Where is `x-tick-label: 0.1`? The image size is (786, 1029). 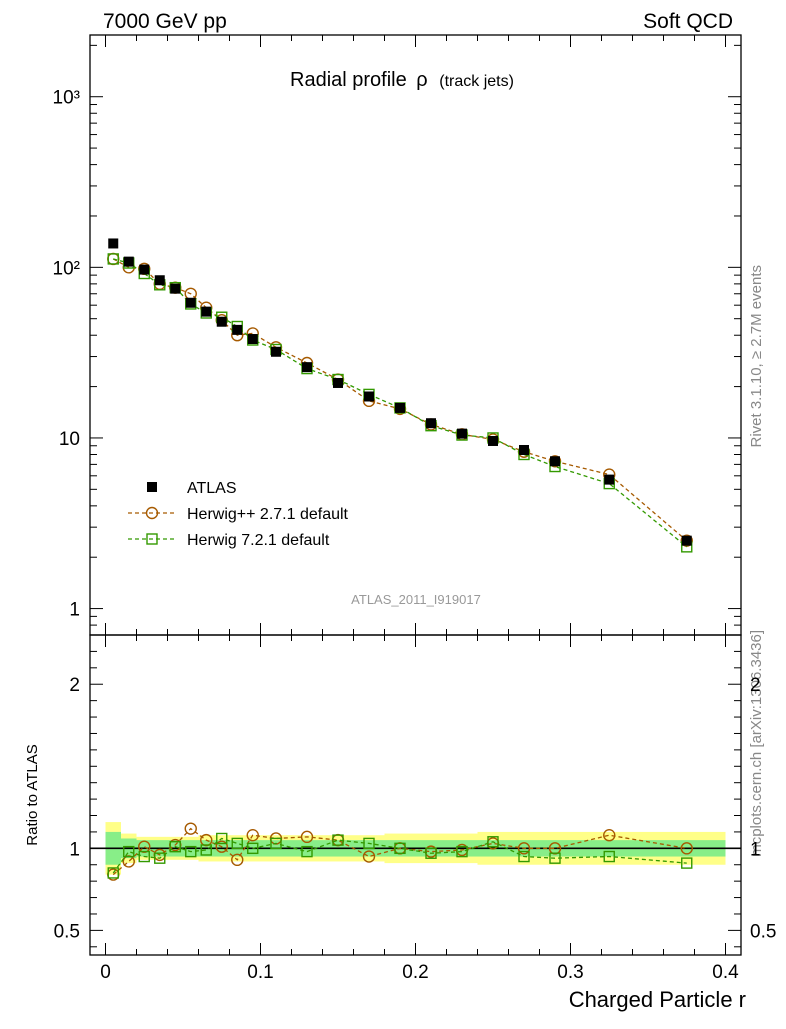 x-tick-label: 0.1 is located at coordinates (260, 972).